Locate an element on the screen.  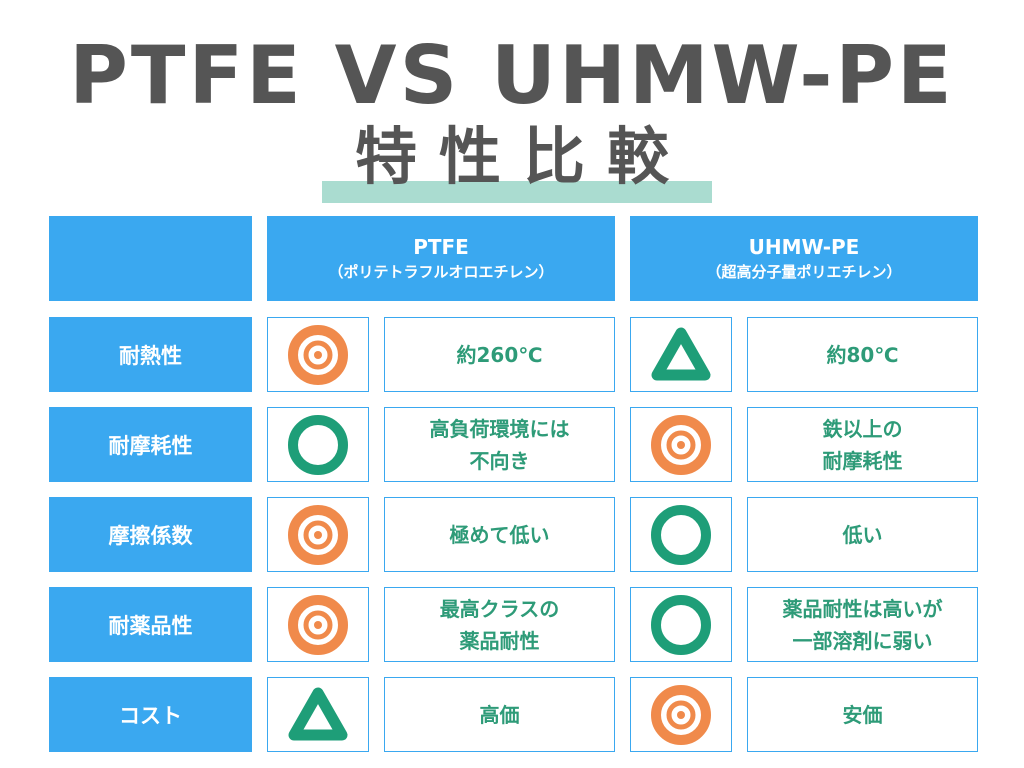
ptfe-value-cell: 約260℃ is located at coordinates (499, 354).